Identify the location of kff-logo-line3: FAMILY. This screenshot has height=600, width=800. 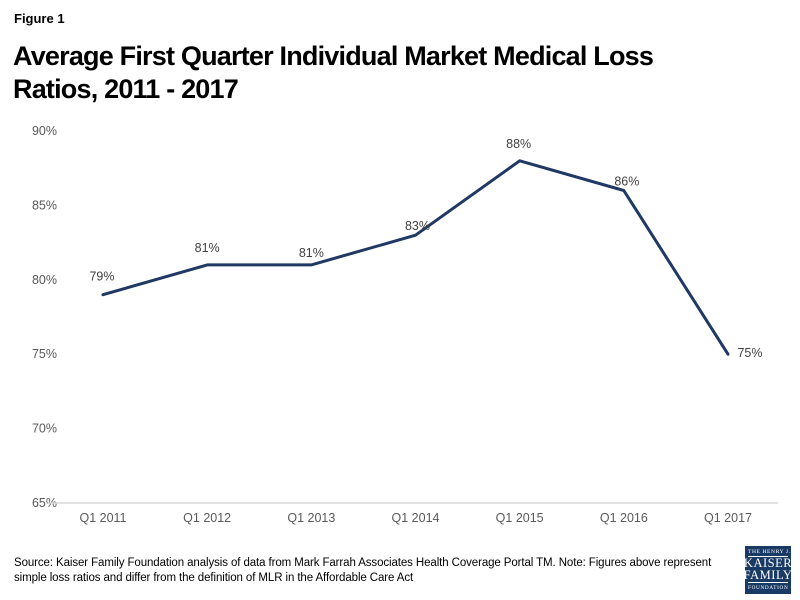
(768, 575).